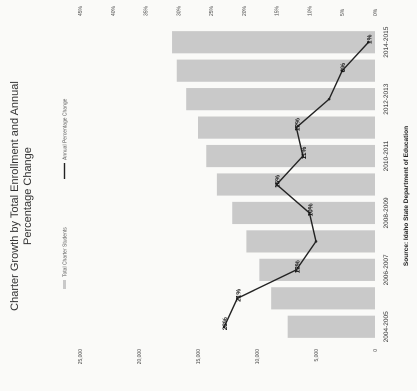 This screenshot has width=417, height=391. I want to click on legend-label-bars: Total Charter Students, so click(66, 252).